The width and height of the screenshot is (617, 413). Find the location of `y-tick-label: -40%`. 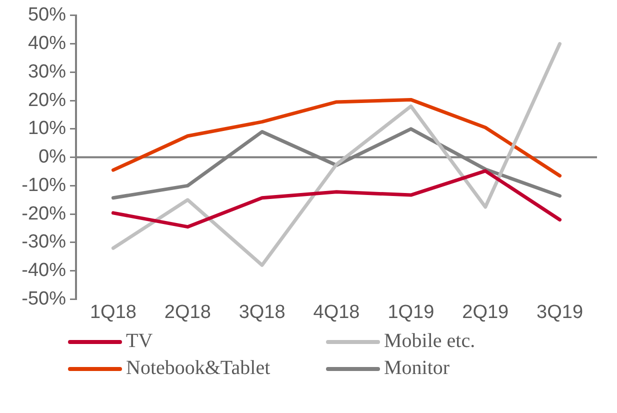

y-tick-label: -40% is located at coordinates (44, 271).